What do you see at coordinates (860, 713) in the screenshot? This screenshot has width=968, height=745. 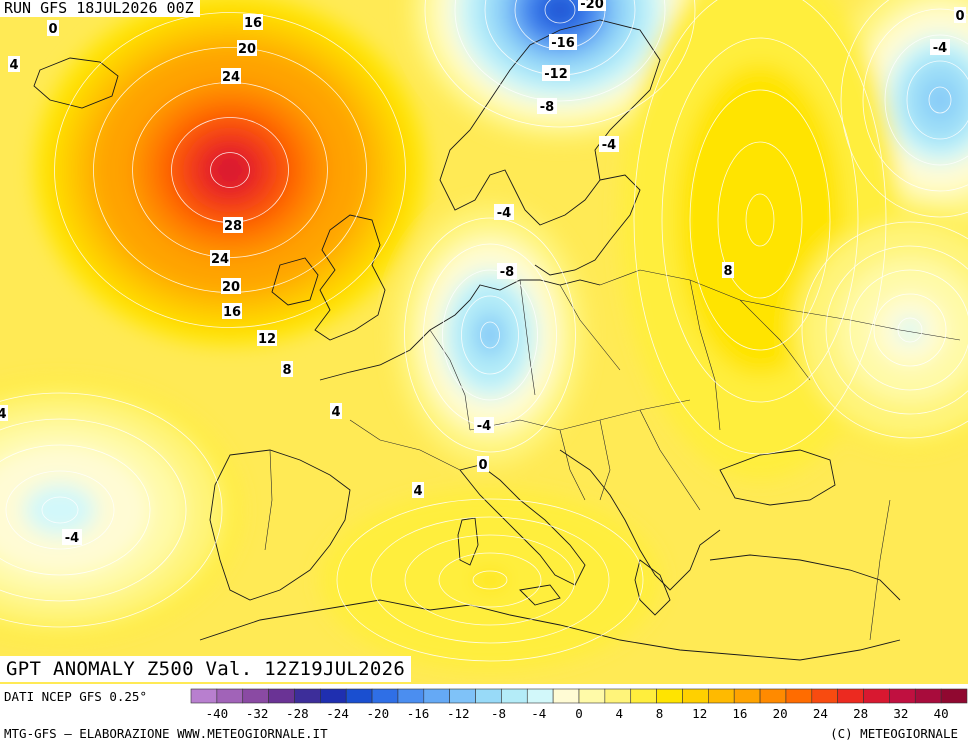 I see `legend-label: 28` at bounding box center [860, 713].